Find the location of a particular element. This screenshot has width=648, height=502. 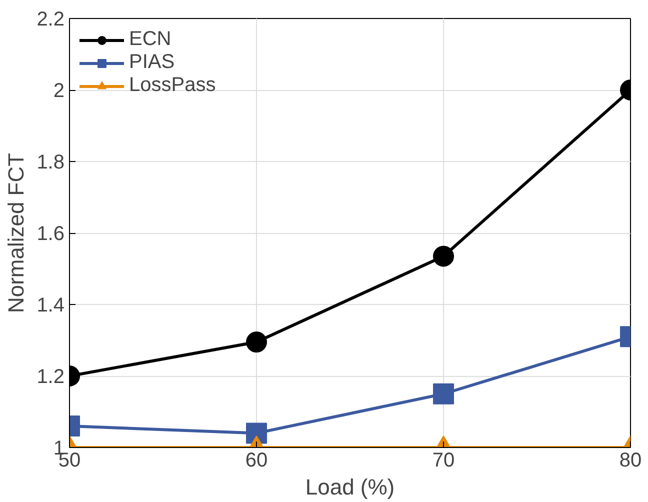

y-tick-label: 1.4 is located at coordinates (50, 305).